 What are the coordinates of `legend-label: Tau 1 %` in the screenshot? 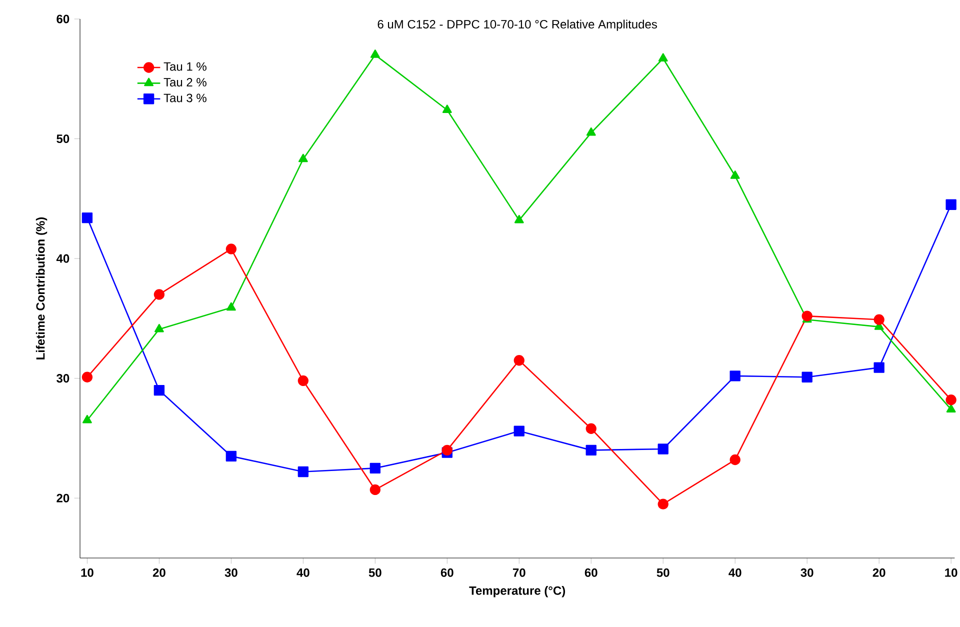 It's located at (185, 66).